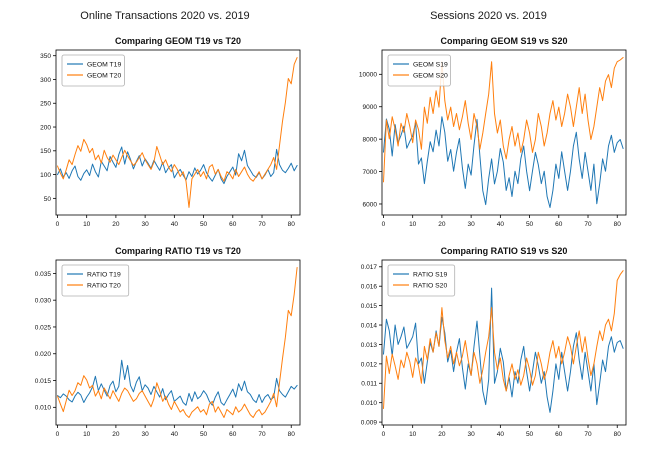 Image resolution: width=651 pixels, height=454 pixels. What do you see at coordinates (504, 251) in the screenshot?
I see `chart-title: Comparing RATIO S19 vs S20` at bounding box center [504, 251].